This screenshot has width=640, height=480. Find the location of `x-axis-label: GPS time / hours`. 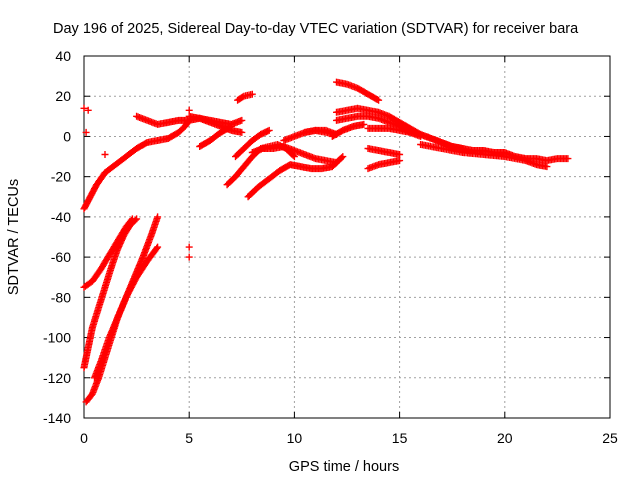

x-axis-label: GPS time / hours is located at coordinates (344, 467).